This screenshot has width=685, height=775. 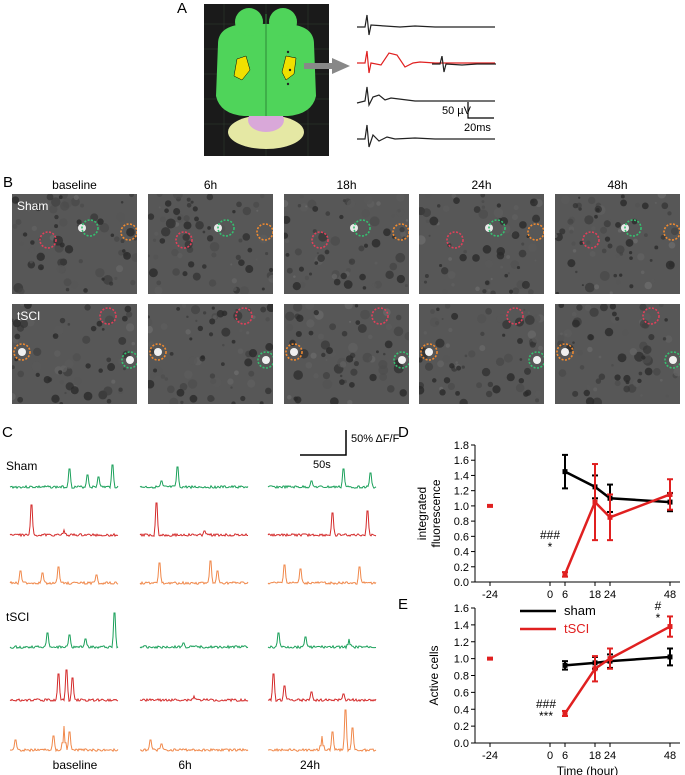 I want to click on x-tick-label: 18, so click(x=595, y=594).